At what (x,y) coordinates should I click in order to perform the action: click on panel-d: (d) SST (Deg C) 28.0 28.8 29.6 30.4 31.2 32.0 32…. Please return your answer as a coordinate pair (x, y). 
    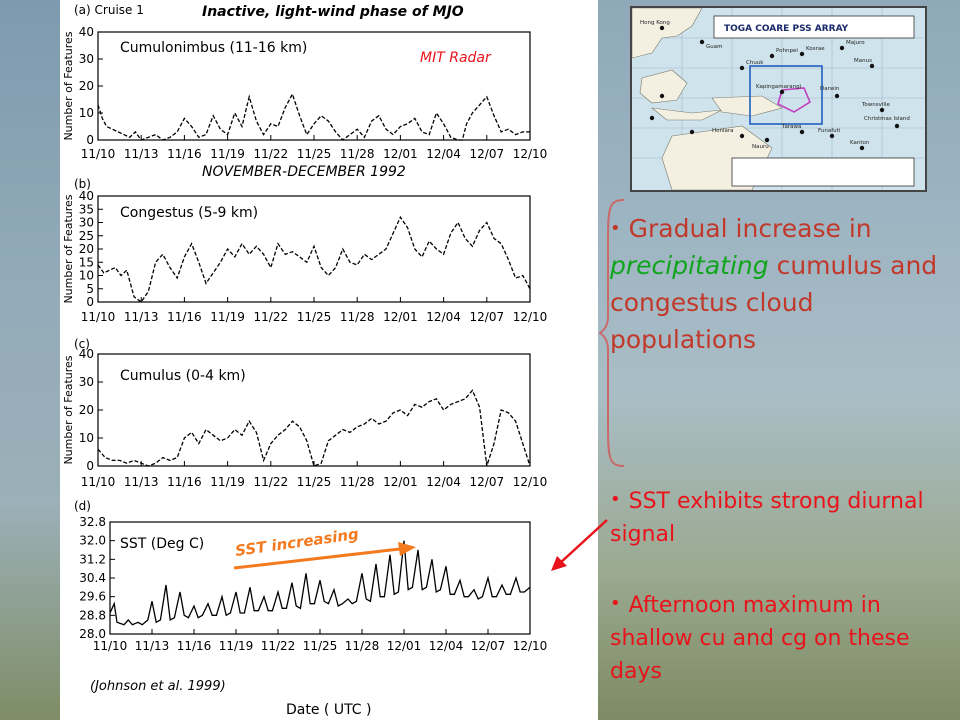
    Looking at the image, I should click on (310, 576).